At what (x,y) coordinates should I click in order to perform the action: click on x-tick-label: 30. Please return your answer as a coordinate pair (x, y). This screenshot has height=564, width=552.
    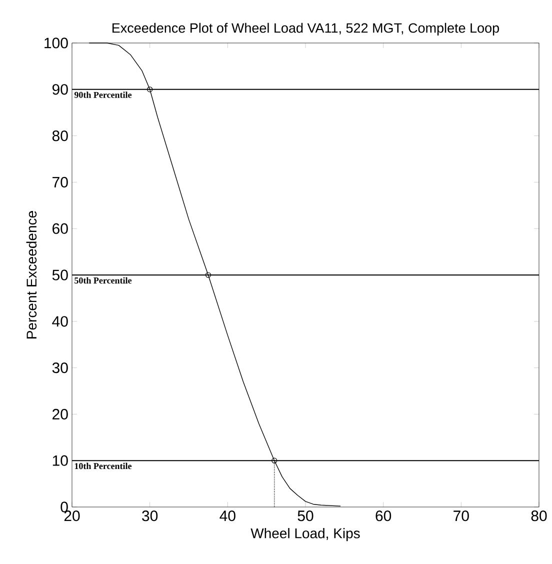
    Looking at the image, I should click on (150, 516).